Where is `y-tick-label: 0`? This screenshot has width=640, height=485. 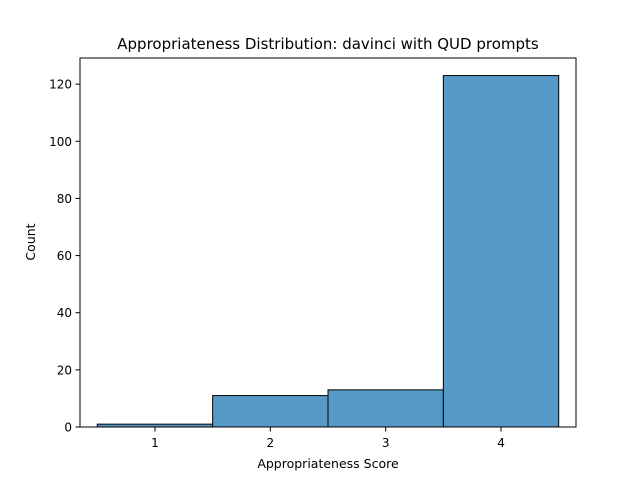
y-tick-label: 0 is located at coordinates (68, 428).